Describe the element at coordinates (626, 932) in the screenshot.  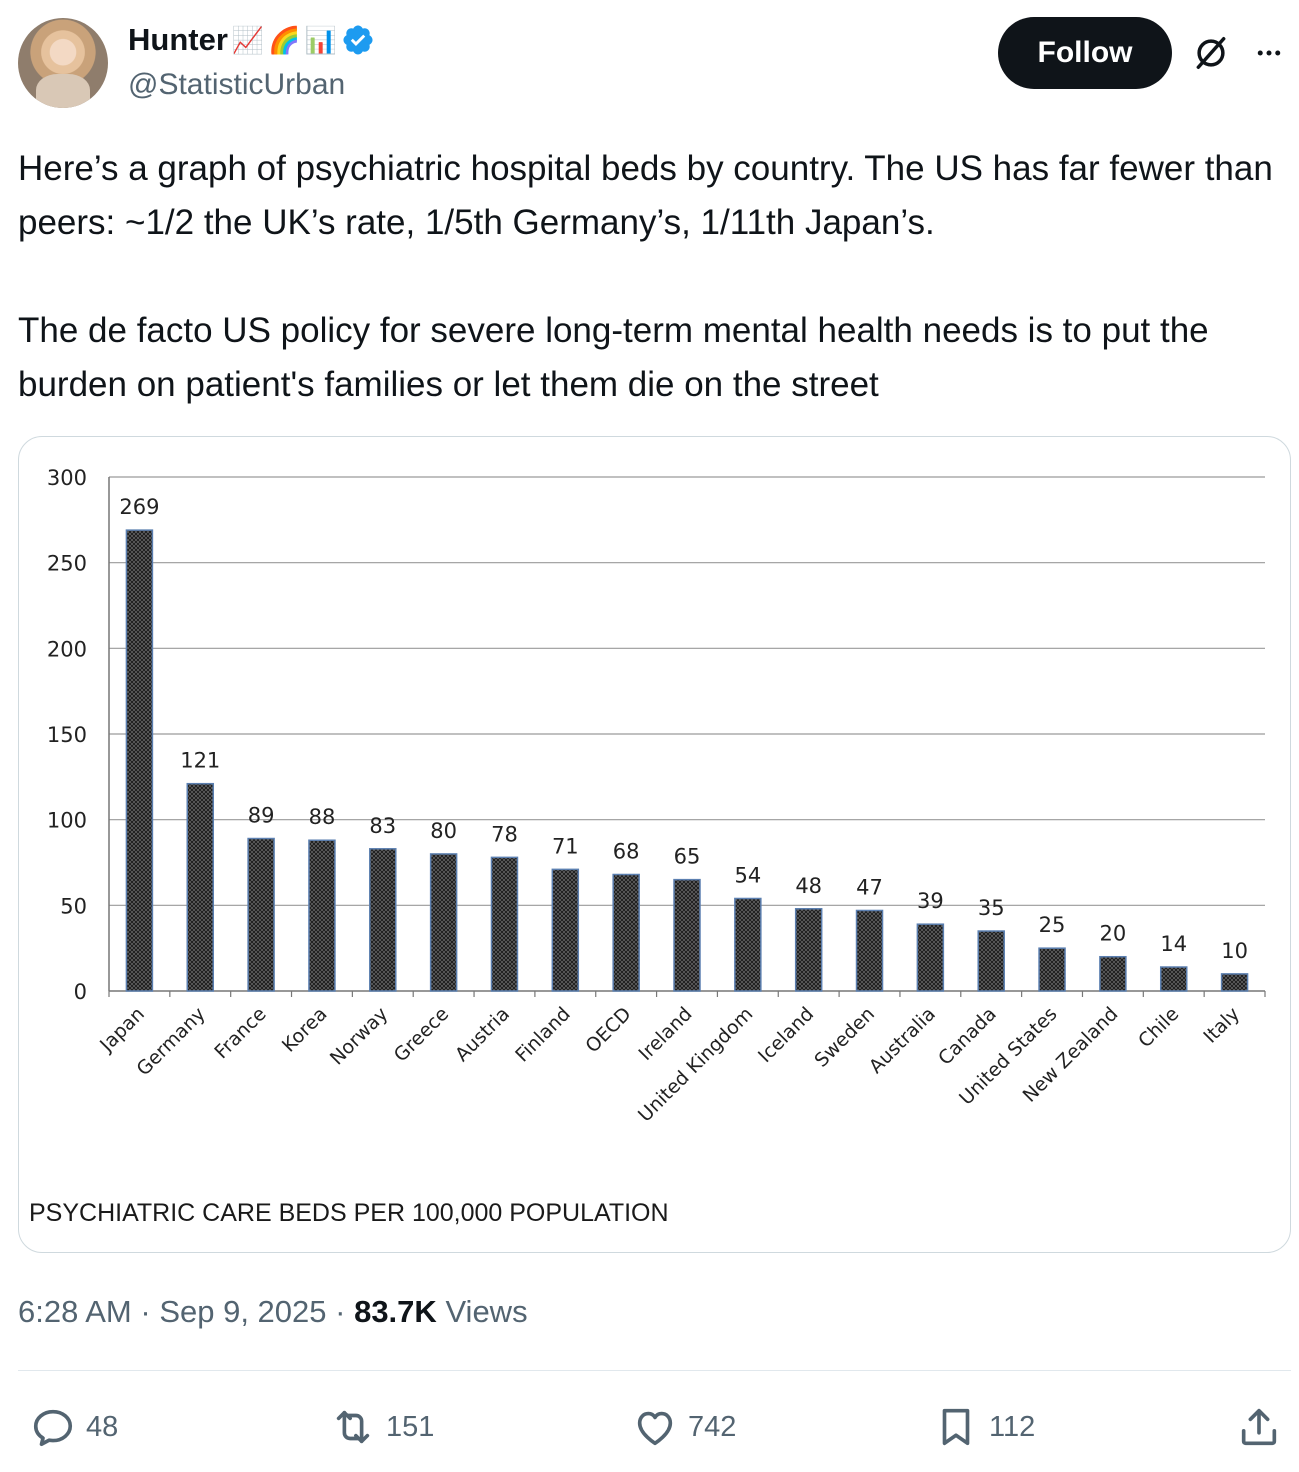
I see `bar-oecd` at that location.